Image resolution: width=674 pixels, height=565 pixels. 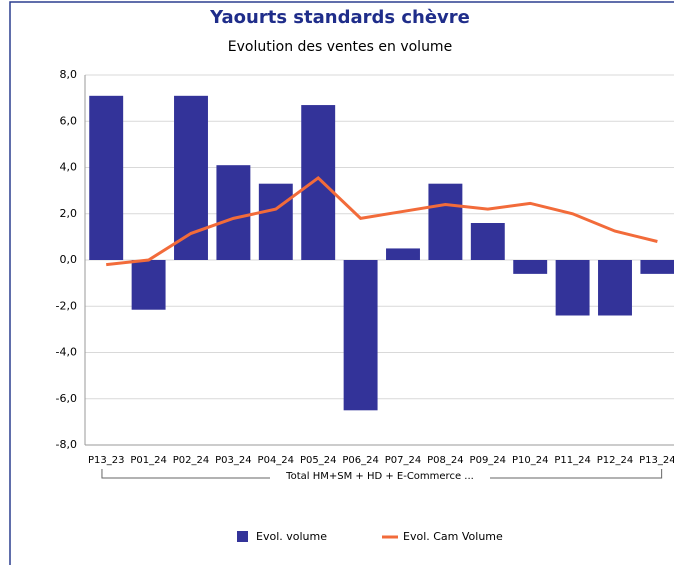 What do you see at coordinates (656, 460) in the screenshot?
I see `x-tick-label: P13_24` at bounding box center [656, 460].